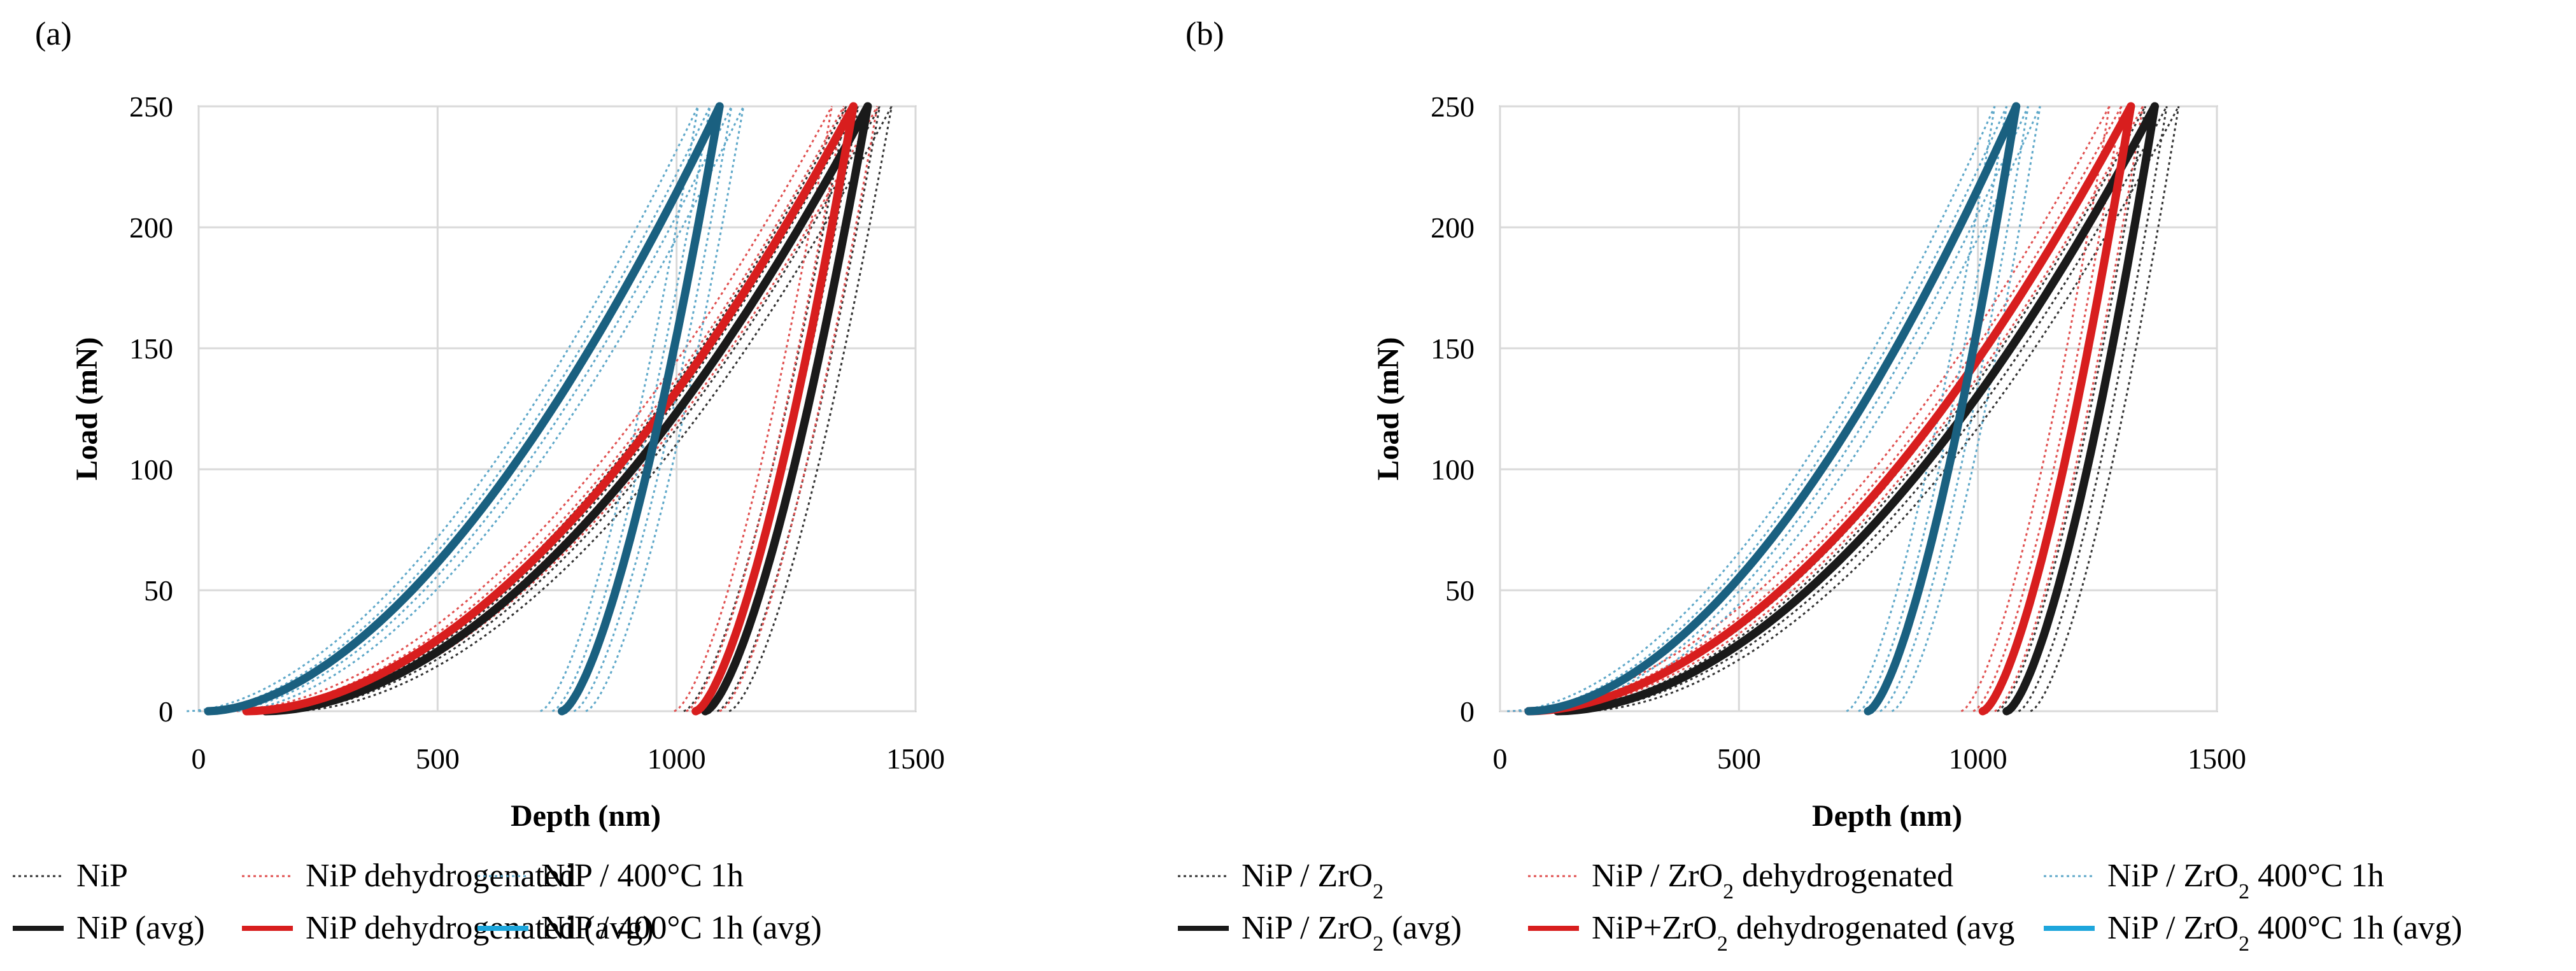 The width and height of the screenshot is (2576, 971). I want to click on legend-label: NiP / ZrO2, so click(1313, 881).